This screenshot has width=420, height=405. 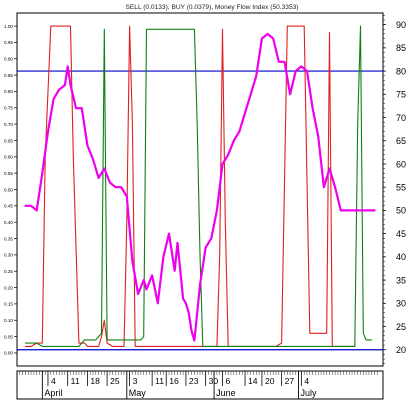 What do you see at coordinates (401, 118) in the screenshot?
I see `right-tick-label: 70` at bounding box center [401, 118].